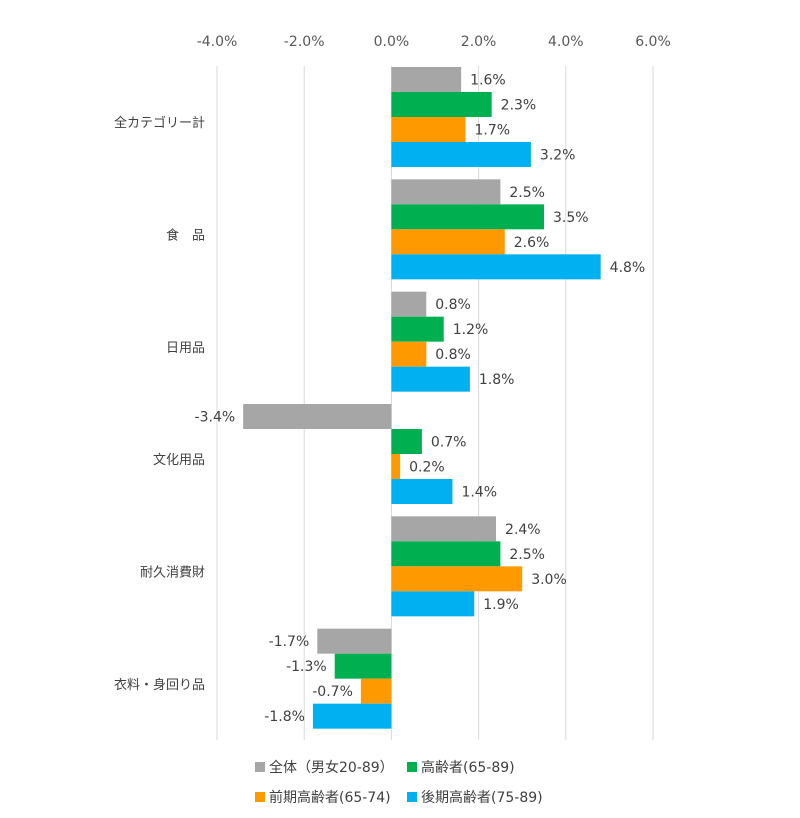  I want to click on data-label: 1.9%, so click(501, 605).